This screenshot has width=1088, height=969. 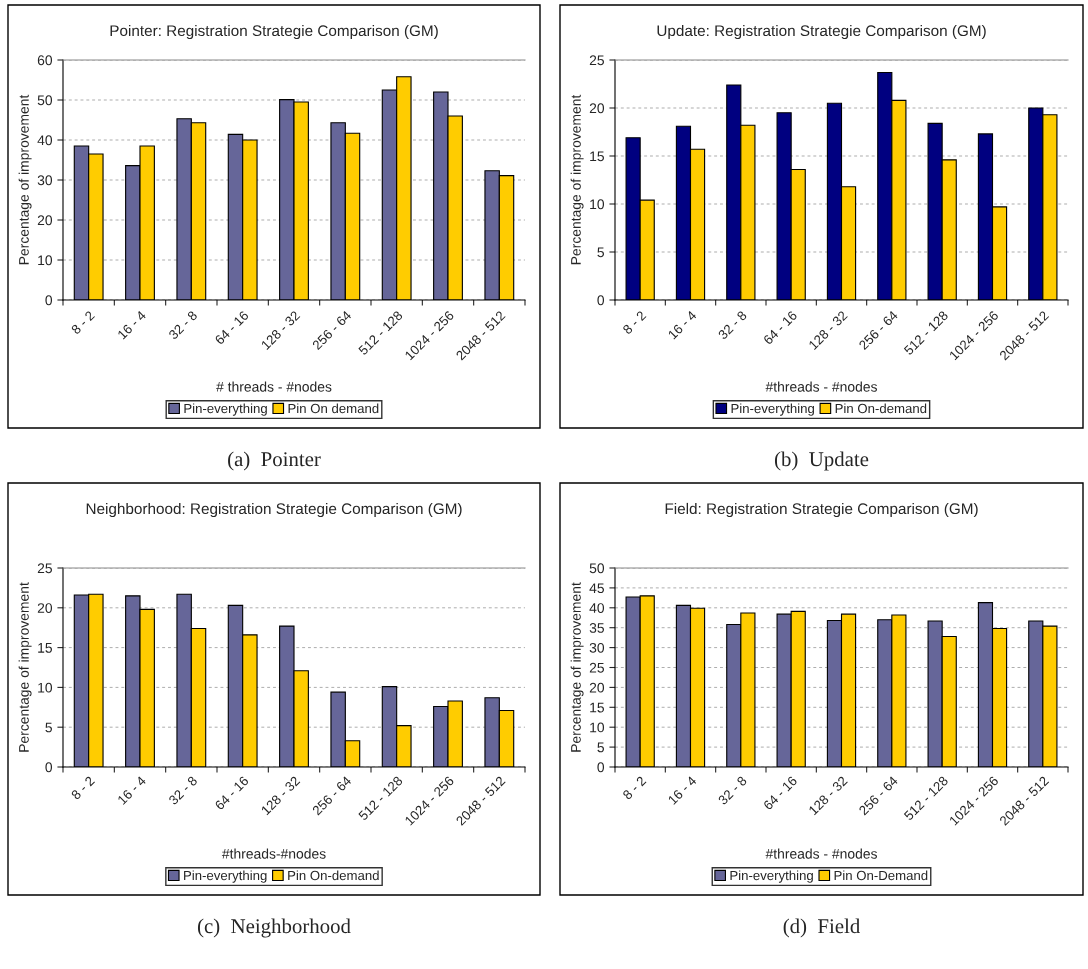 What do you see at coordinates (822, 928) in the screenshot?
I see `text: (d) Field` at bounding box center [822, 928].